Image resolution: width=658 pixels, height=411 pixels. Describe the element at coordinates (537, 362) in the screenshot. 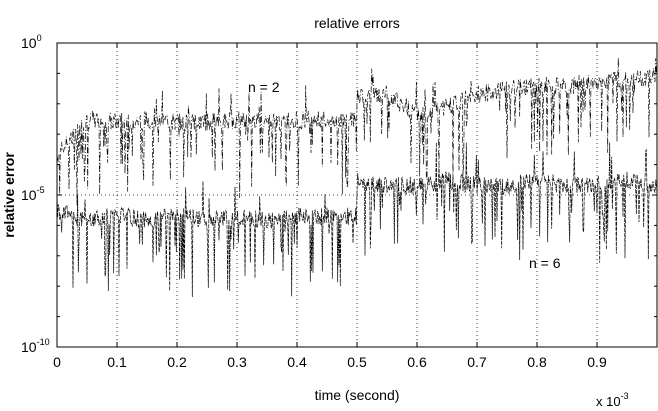

I see `x-tick-label: 0.8` at that location.